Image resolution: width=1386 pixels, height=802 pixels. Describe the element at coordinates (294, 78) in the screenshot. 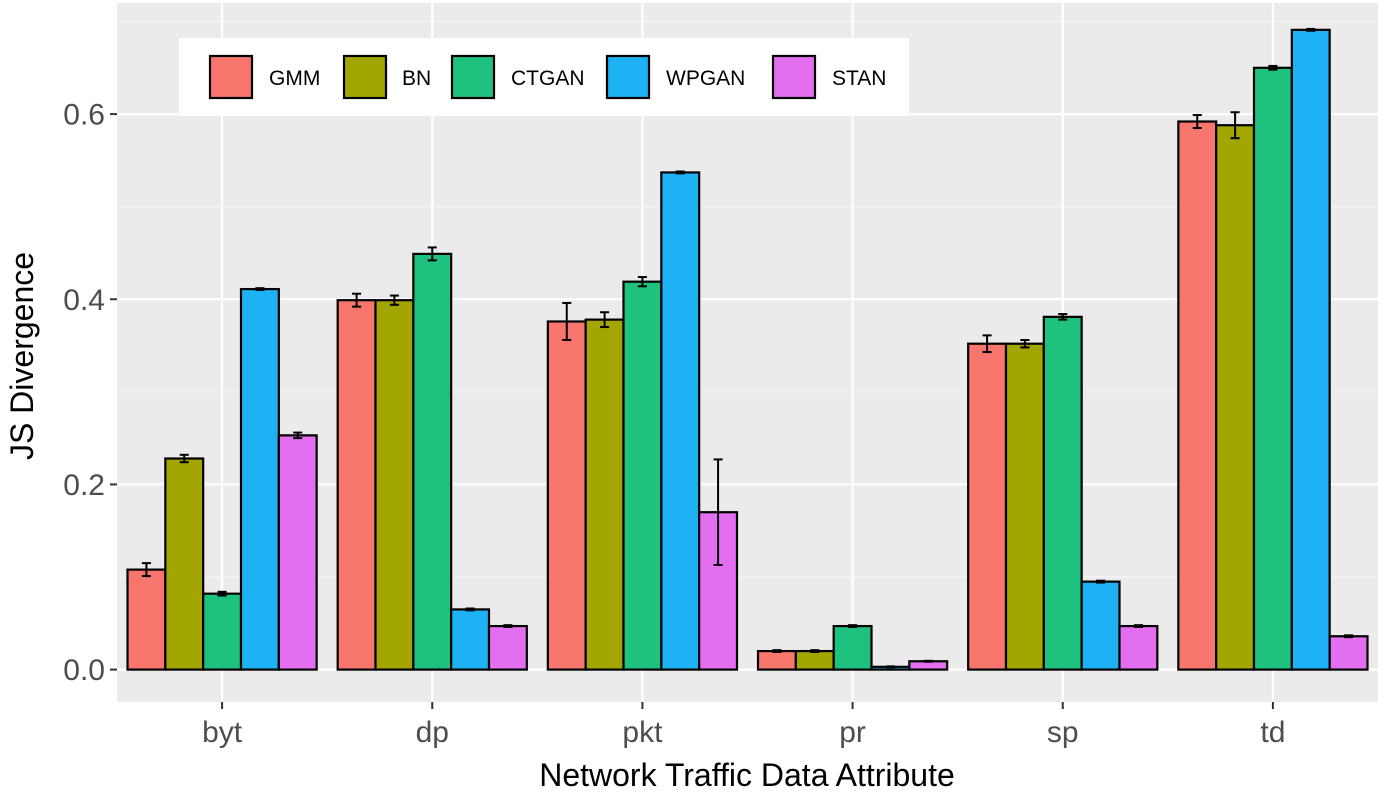

I see `legend-label-gmm: GMM` at that location.